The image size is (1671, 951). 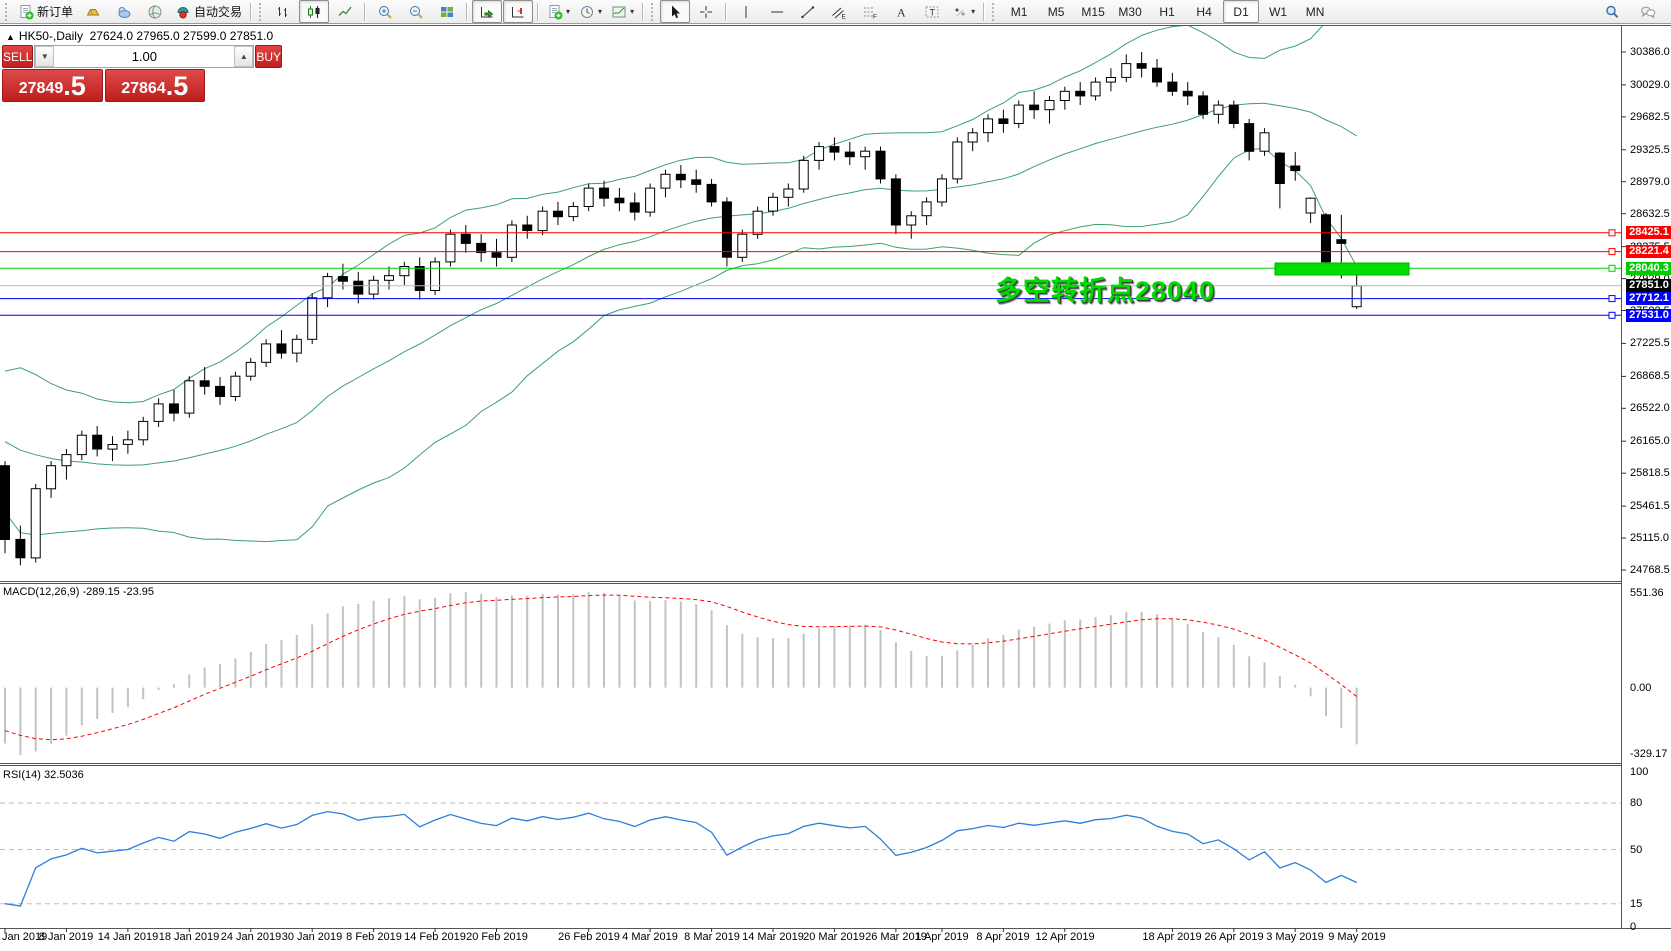 What do you see at coordinates (1105, 291) in the screenshot?
I see `annotation-text: 多空转折点28040` at bounding box center [1105, 291].